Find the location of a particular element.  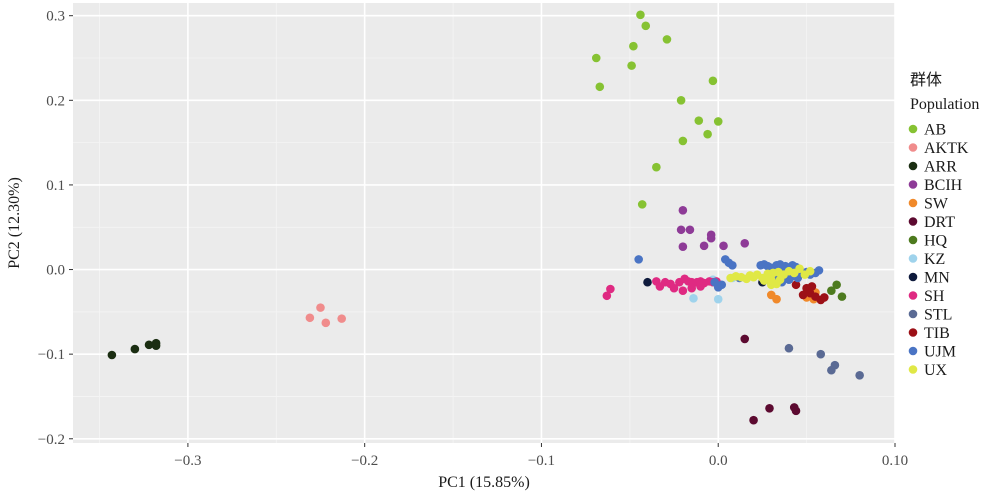

y-tick-label: 0.3 is located at coordinates (55, 17).